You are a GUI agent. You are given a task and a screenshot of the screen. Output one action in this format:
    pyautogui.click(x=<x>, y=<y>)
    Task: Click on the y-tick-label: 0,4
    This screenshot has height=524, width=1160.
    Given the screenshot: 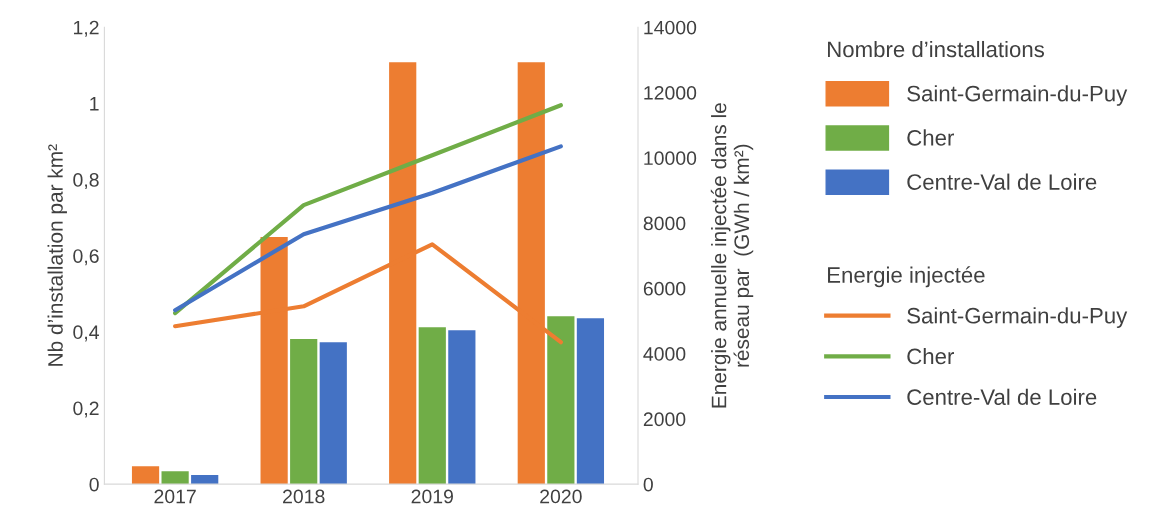 What is the action you would take?
    pyautogui.click(x=86, y=333)
    